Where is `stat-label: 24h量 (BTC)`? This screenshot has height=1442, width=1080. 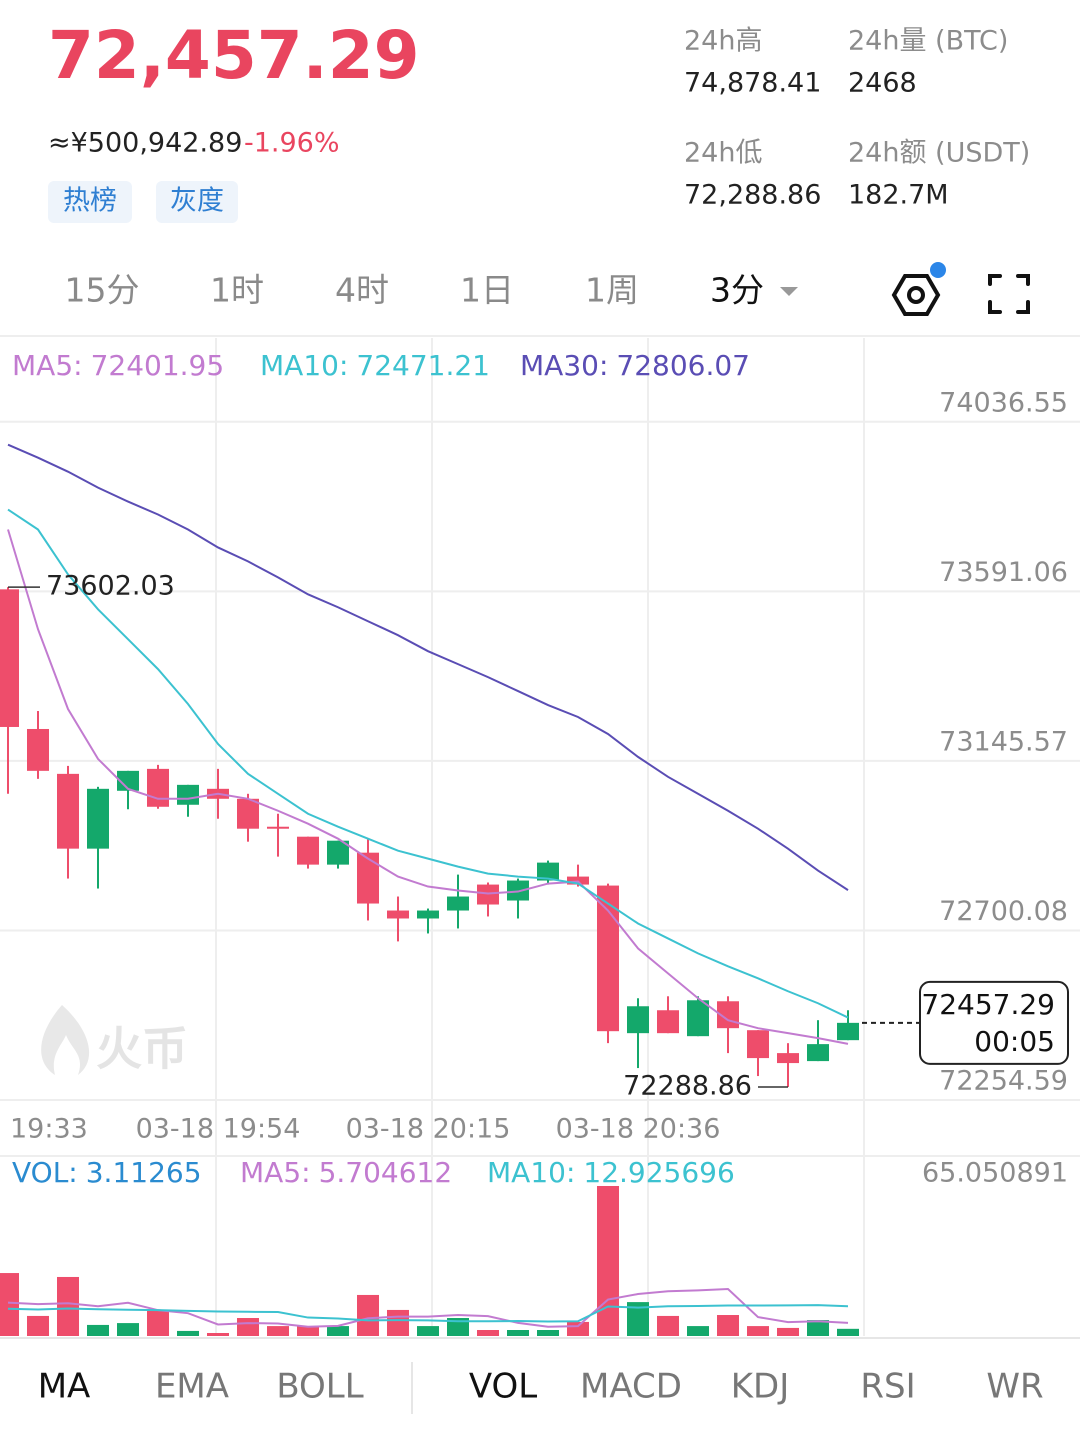 stat-label: 24h量 (BTC) is located at coordinates (928, 41).